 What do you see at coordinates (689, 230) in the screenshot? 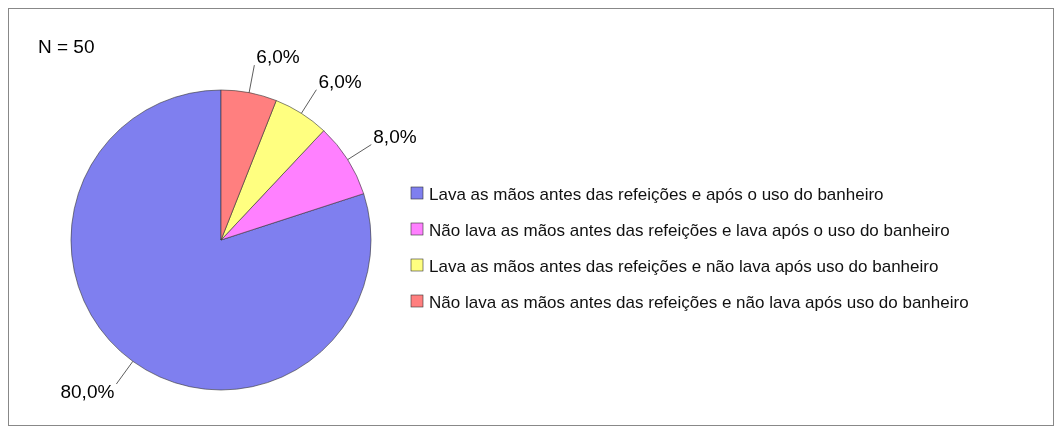
I see `legend-label: Não lava as mãos antes das refeições e lava após o uso do banheiro` at bounding box center [689, 230].